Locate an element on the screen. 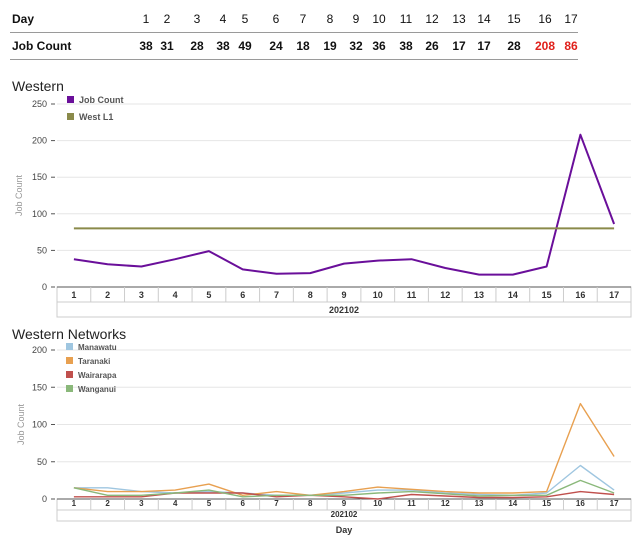 Image resolution: width=641 pixels, height=541 pixels. legend-label: Job Count is located at coordinates (101, 100).